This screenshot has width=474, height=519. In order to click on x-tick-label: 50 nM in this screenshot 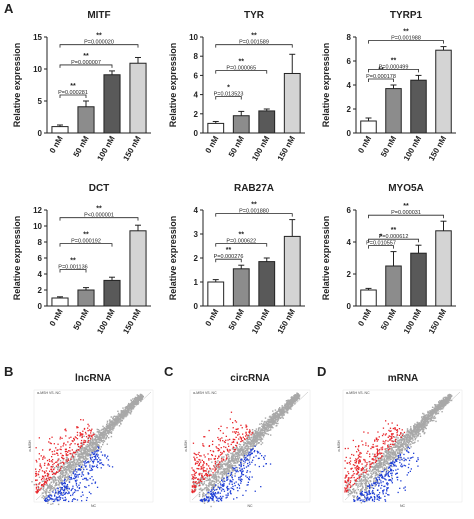, I will do `click(388, 146)`.